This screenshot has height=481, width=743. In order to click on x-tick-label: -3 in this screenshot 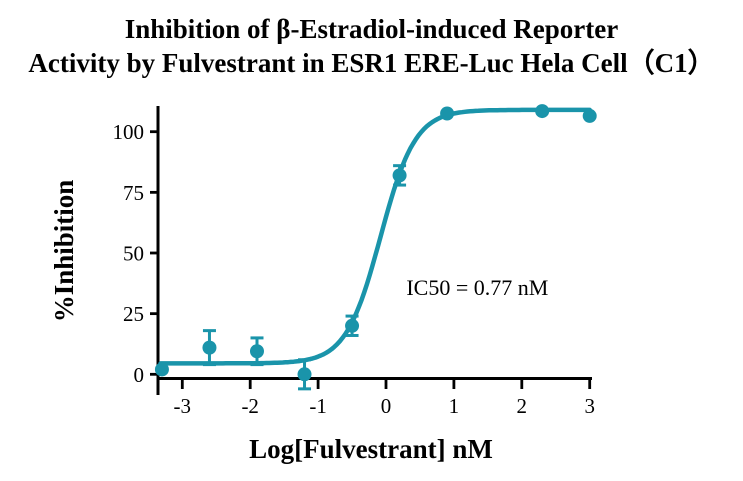, I will do `click(183, 406)`.